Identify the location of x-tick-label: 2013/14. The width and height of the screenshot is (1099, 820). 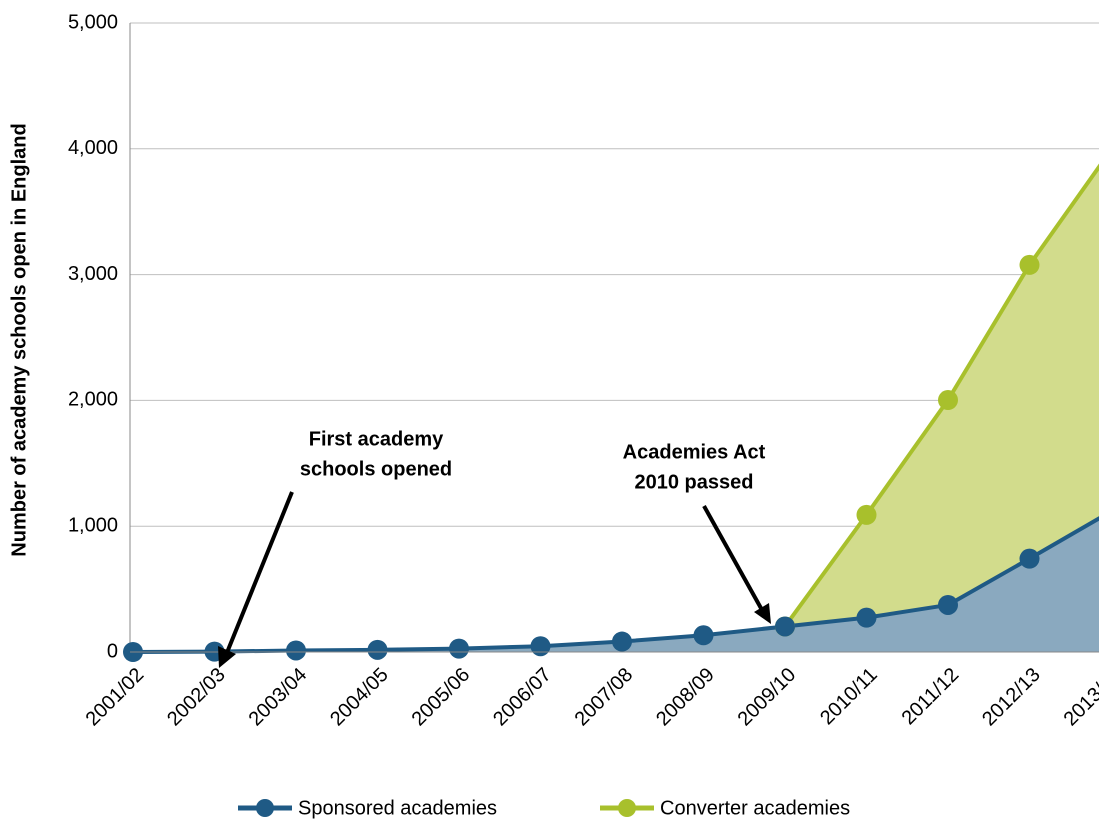
(1079, 697).